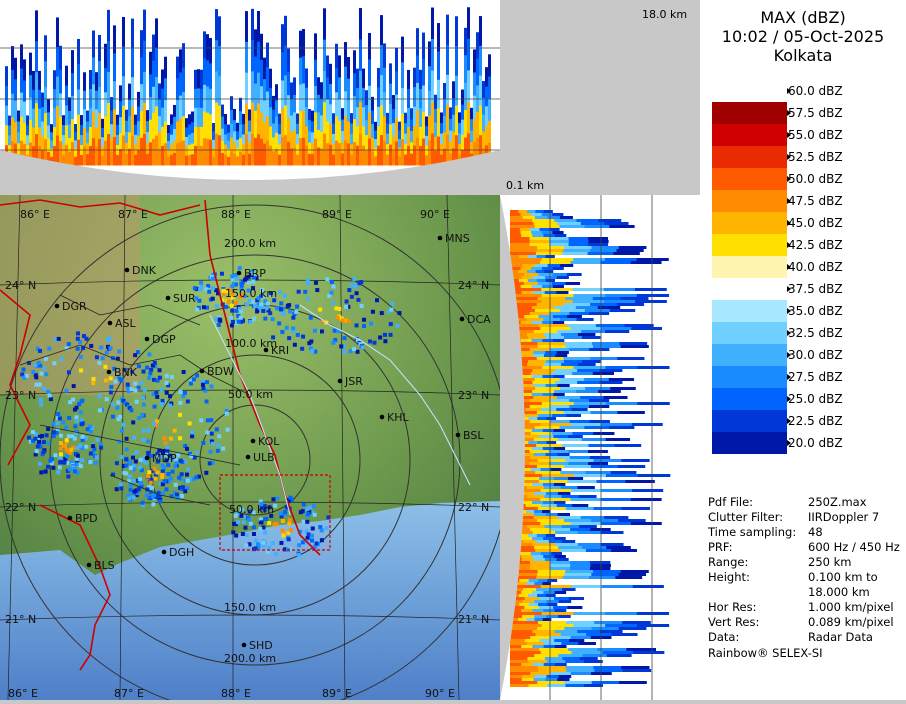 This screenshot has height=704, width=906. Describe the element at coordinates (525, 185) in the screenshot. I see `bottom-height-label: 0.1 km` at that location.